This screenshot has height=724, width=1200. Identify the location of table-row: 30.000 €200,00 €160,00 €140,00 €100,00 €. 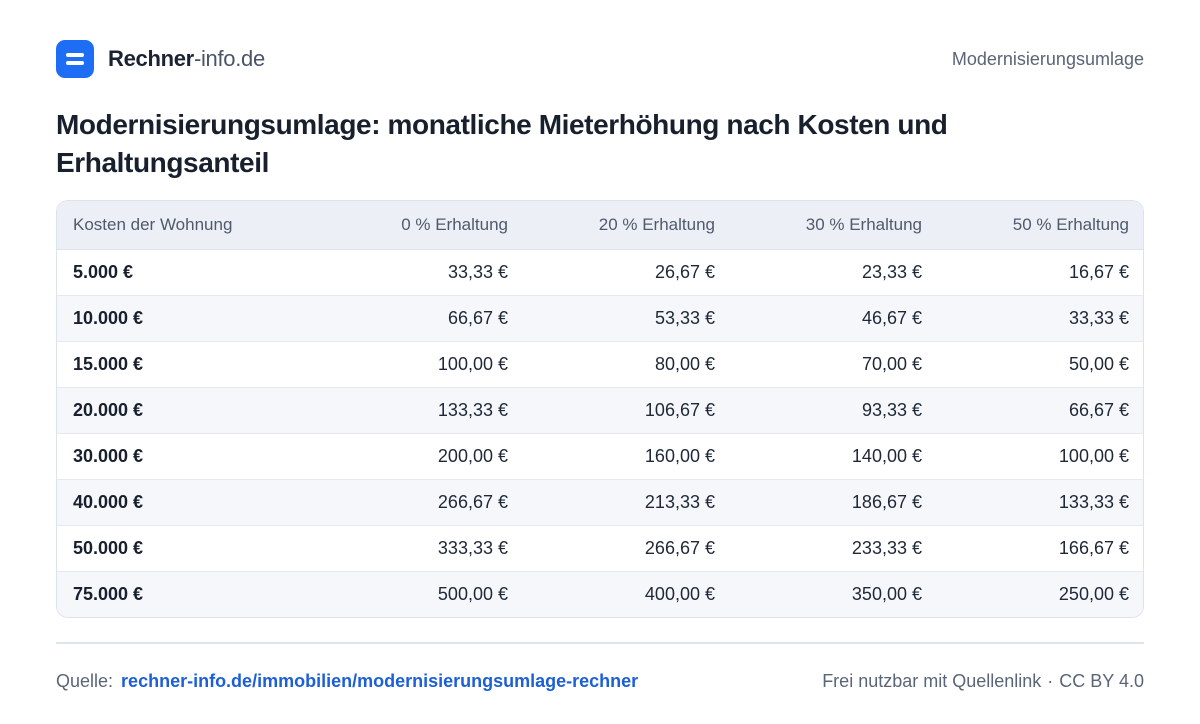
(600, 455).